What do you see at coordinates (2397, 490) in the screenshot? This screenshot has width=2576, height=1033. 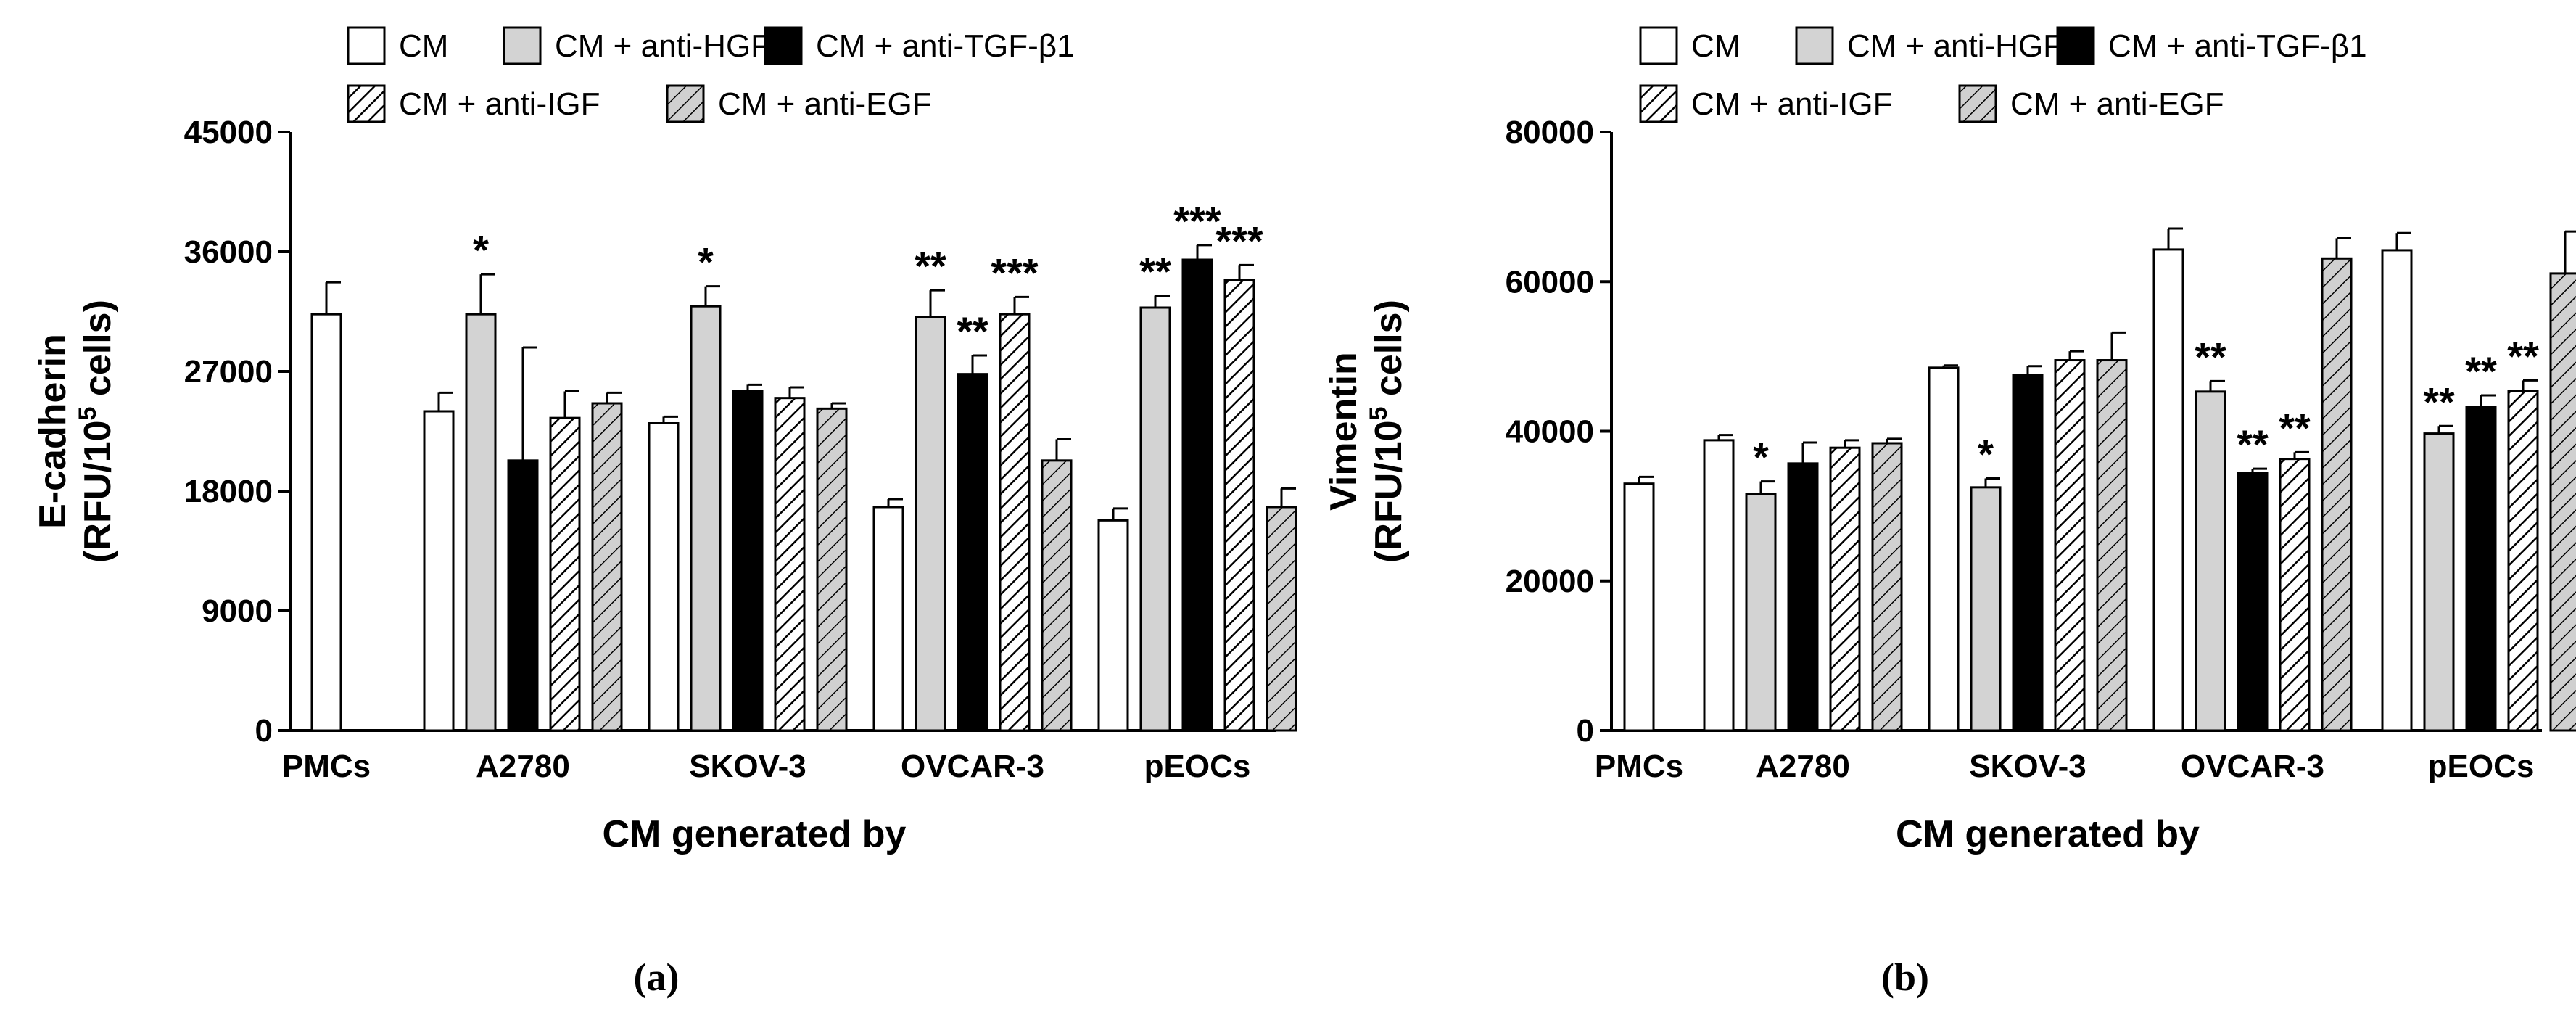 I see `bar-pEOCs-s0` at bounding box center [2397, 490].